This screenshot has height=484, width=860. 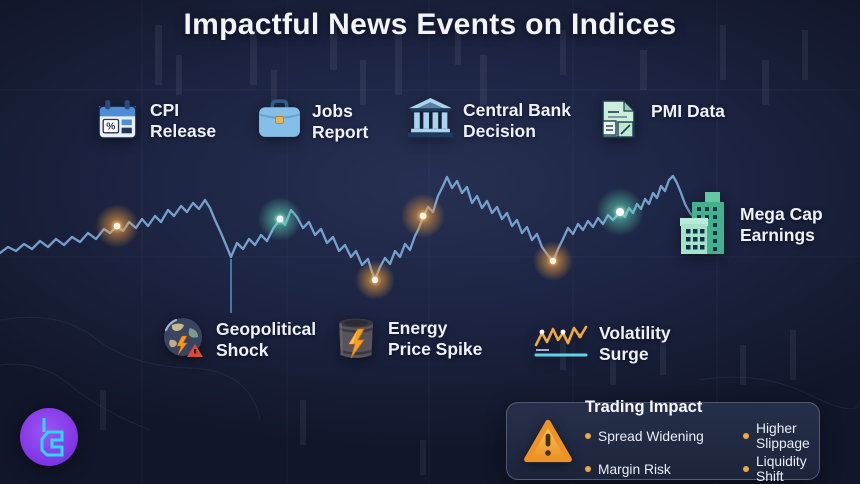 I want to click on calendar-percent-icon: %, so click(x=117, y=119).